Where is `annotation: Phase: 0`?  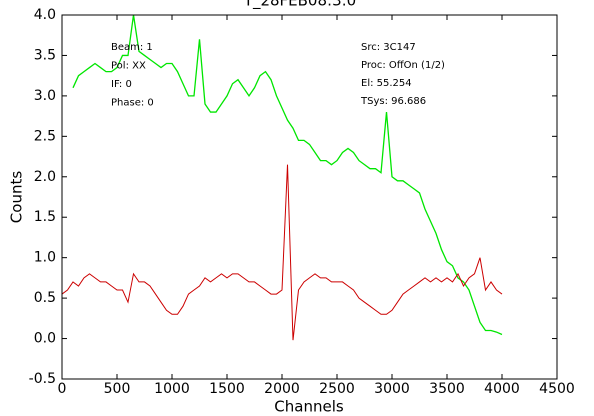 annotation: Phase: 0 is located at coordinates (132, 103).